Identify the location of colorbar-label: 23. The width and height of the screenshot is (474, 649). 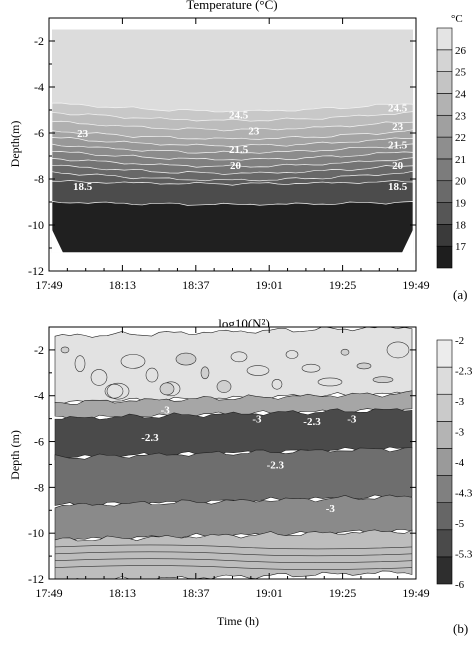
(461, 116).